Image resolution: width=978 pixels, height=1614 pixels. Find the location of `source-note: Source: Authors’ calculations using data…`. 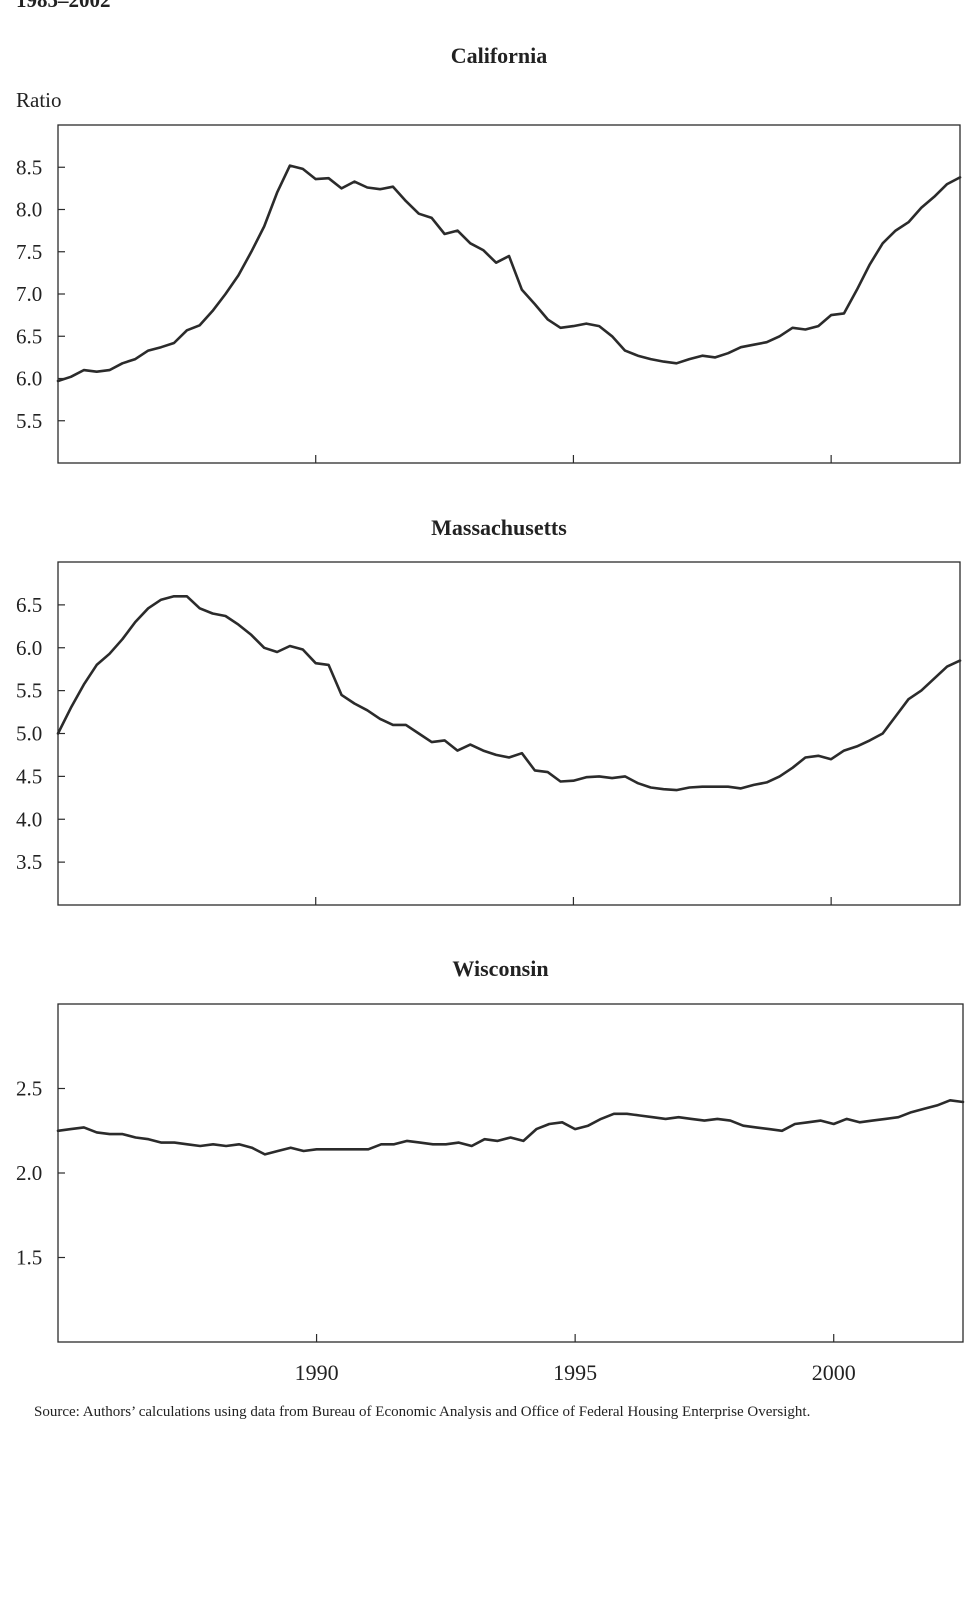

source-note: Source: Authors’ calculations using data… is located at coordinates (422, 1412).